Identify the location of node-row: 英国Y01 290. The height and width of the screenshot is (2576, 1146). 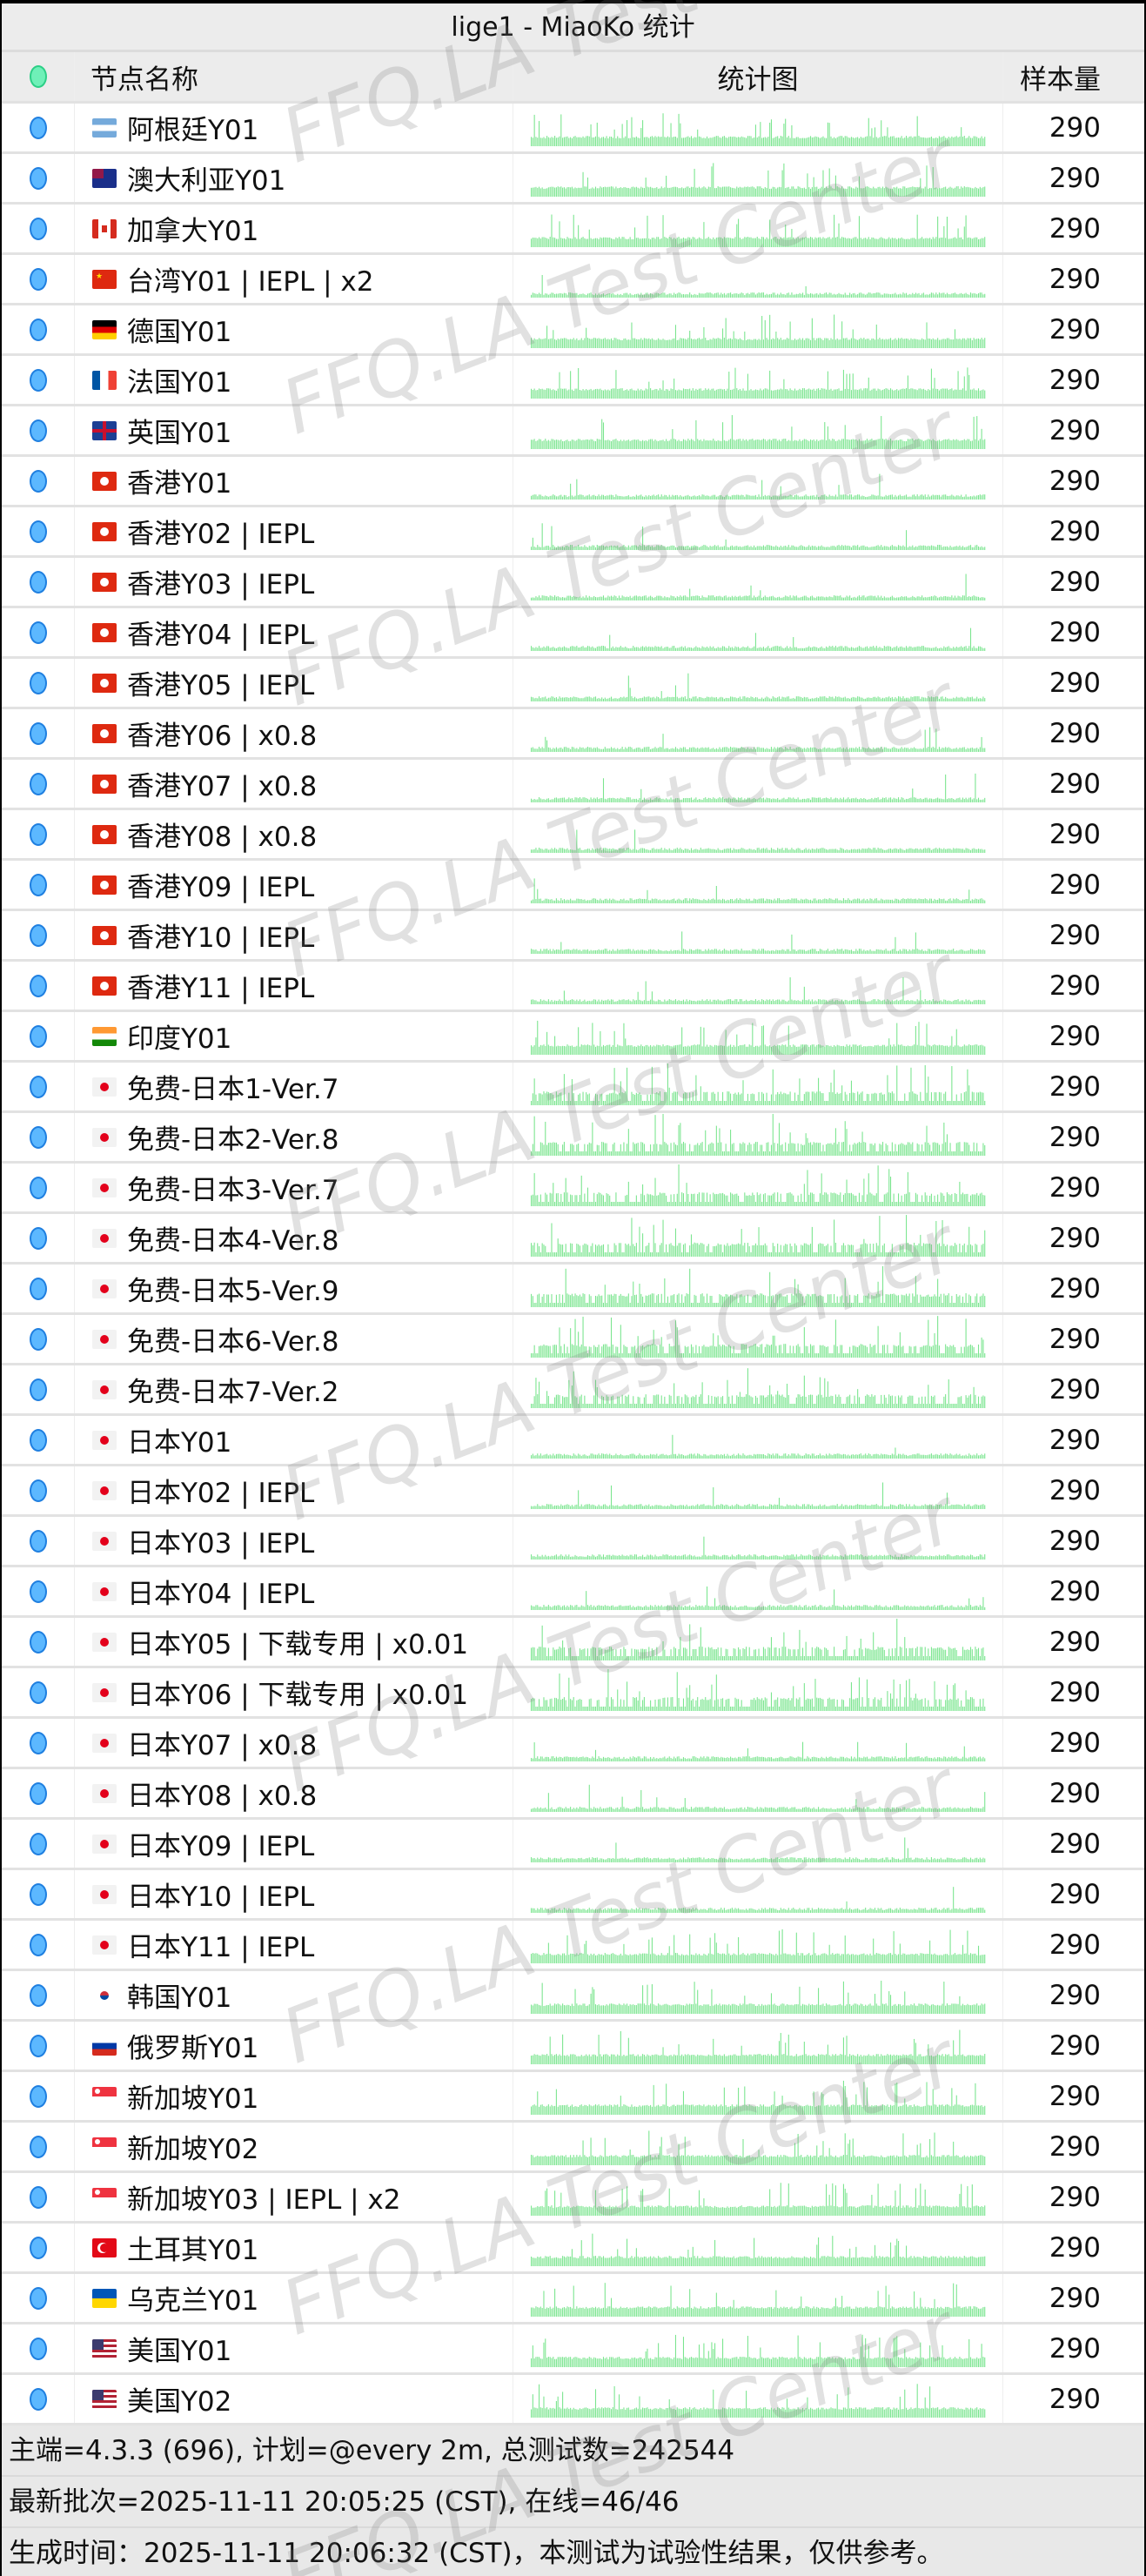
(573, 431).